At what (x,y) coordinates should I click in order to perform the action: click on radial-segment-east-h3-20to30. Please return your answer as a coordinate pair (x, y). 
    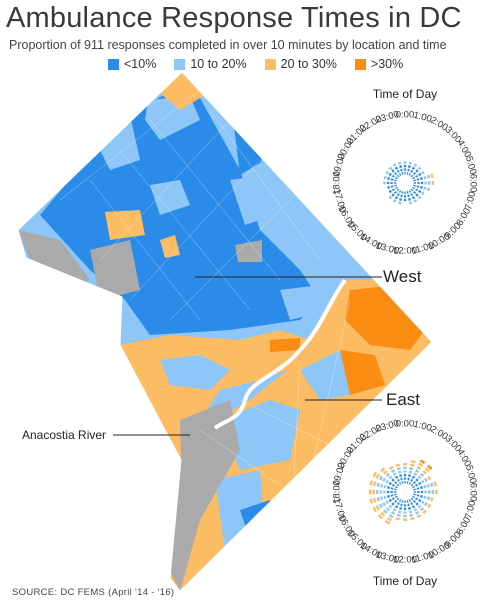
    Looking at the image, I should click on (424, 472).